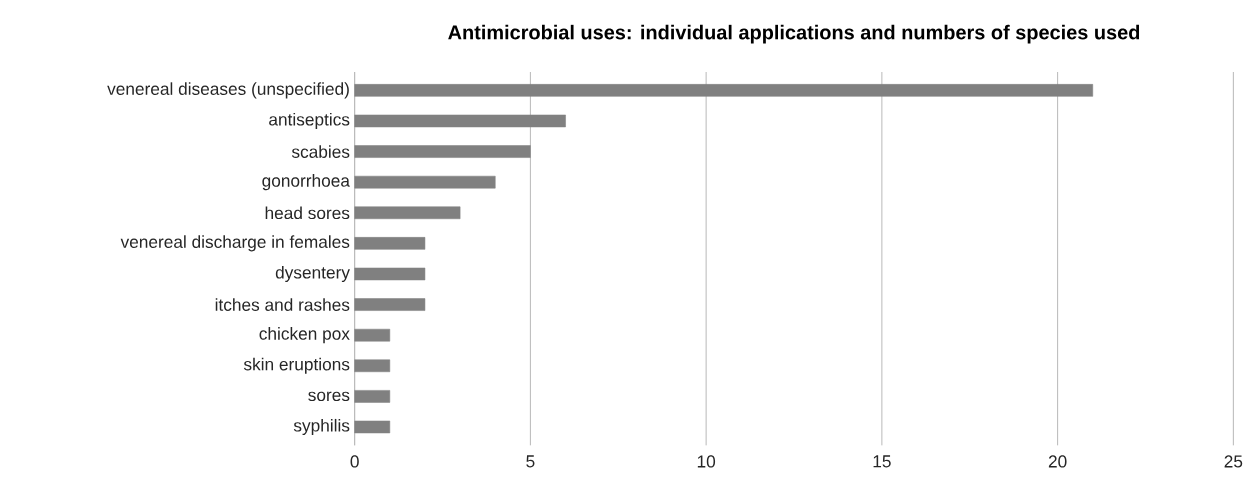  I want to click on chart-title: Antimicrobial uses: individual applications and numbers of species used, so click(794, 34).